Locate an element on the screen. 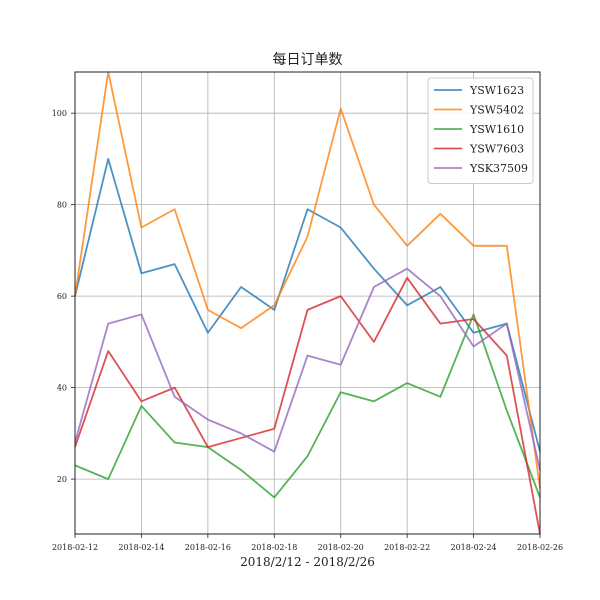  x-axis-label: 2018/2/12 - 2018/2/26 is located at coordinates (307, 562).